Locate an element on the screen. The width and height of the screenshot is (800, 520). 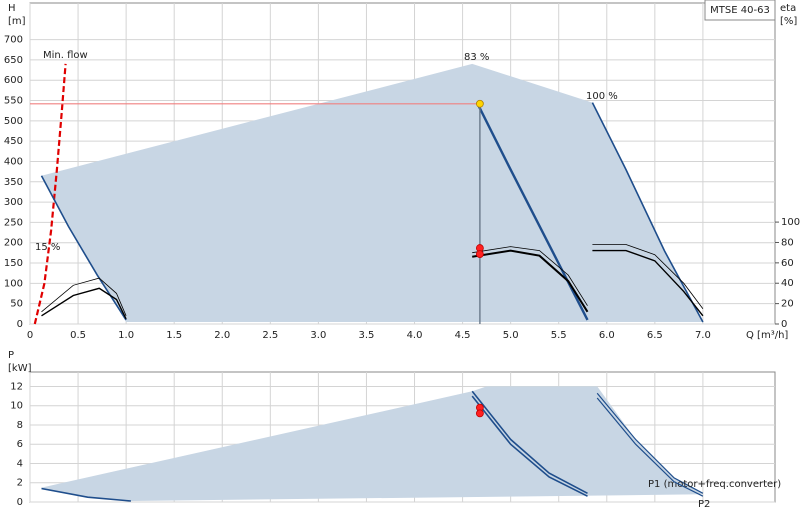
x-tick-label: 2.0 is located at coordinates (222, 335).